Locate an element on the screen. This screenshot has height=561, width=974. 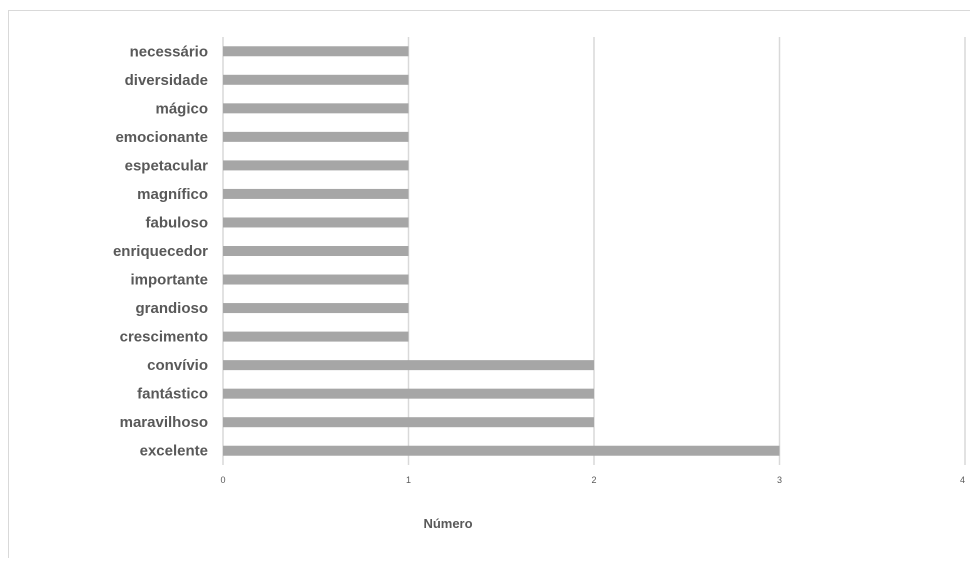
category-label-2: mágico is located at coordinates (181, 108).